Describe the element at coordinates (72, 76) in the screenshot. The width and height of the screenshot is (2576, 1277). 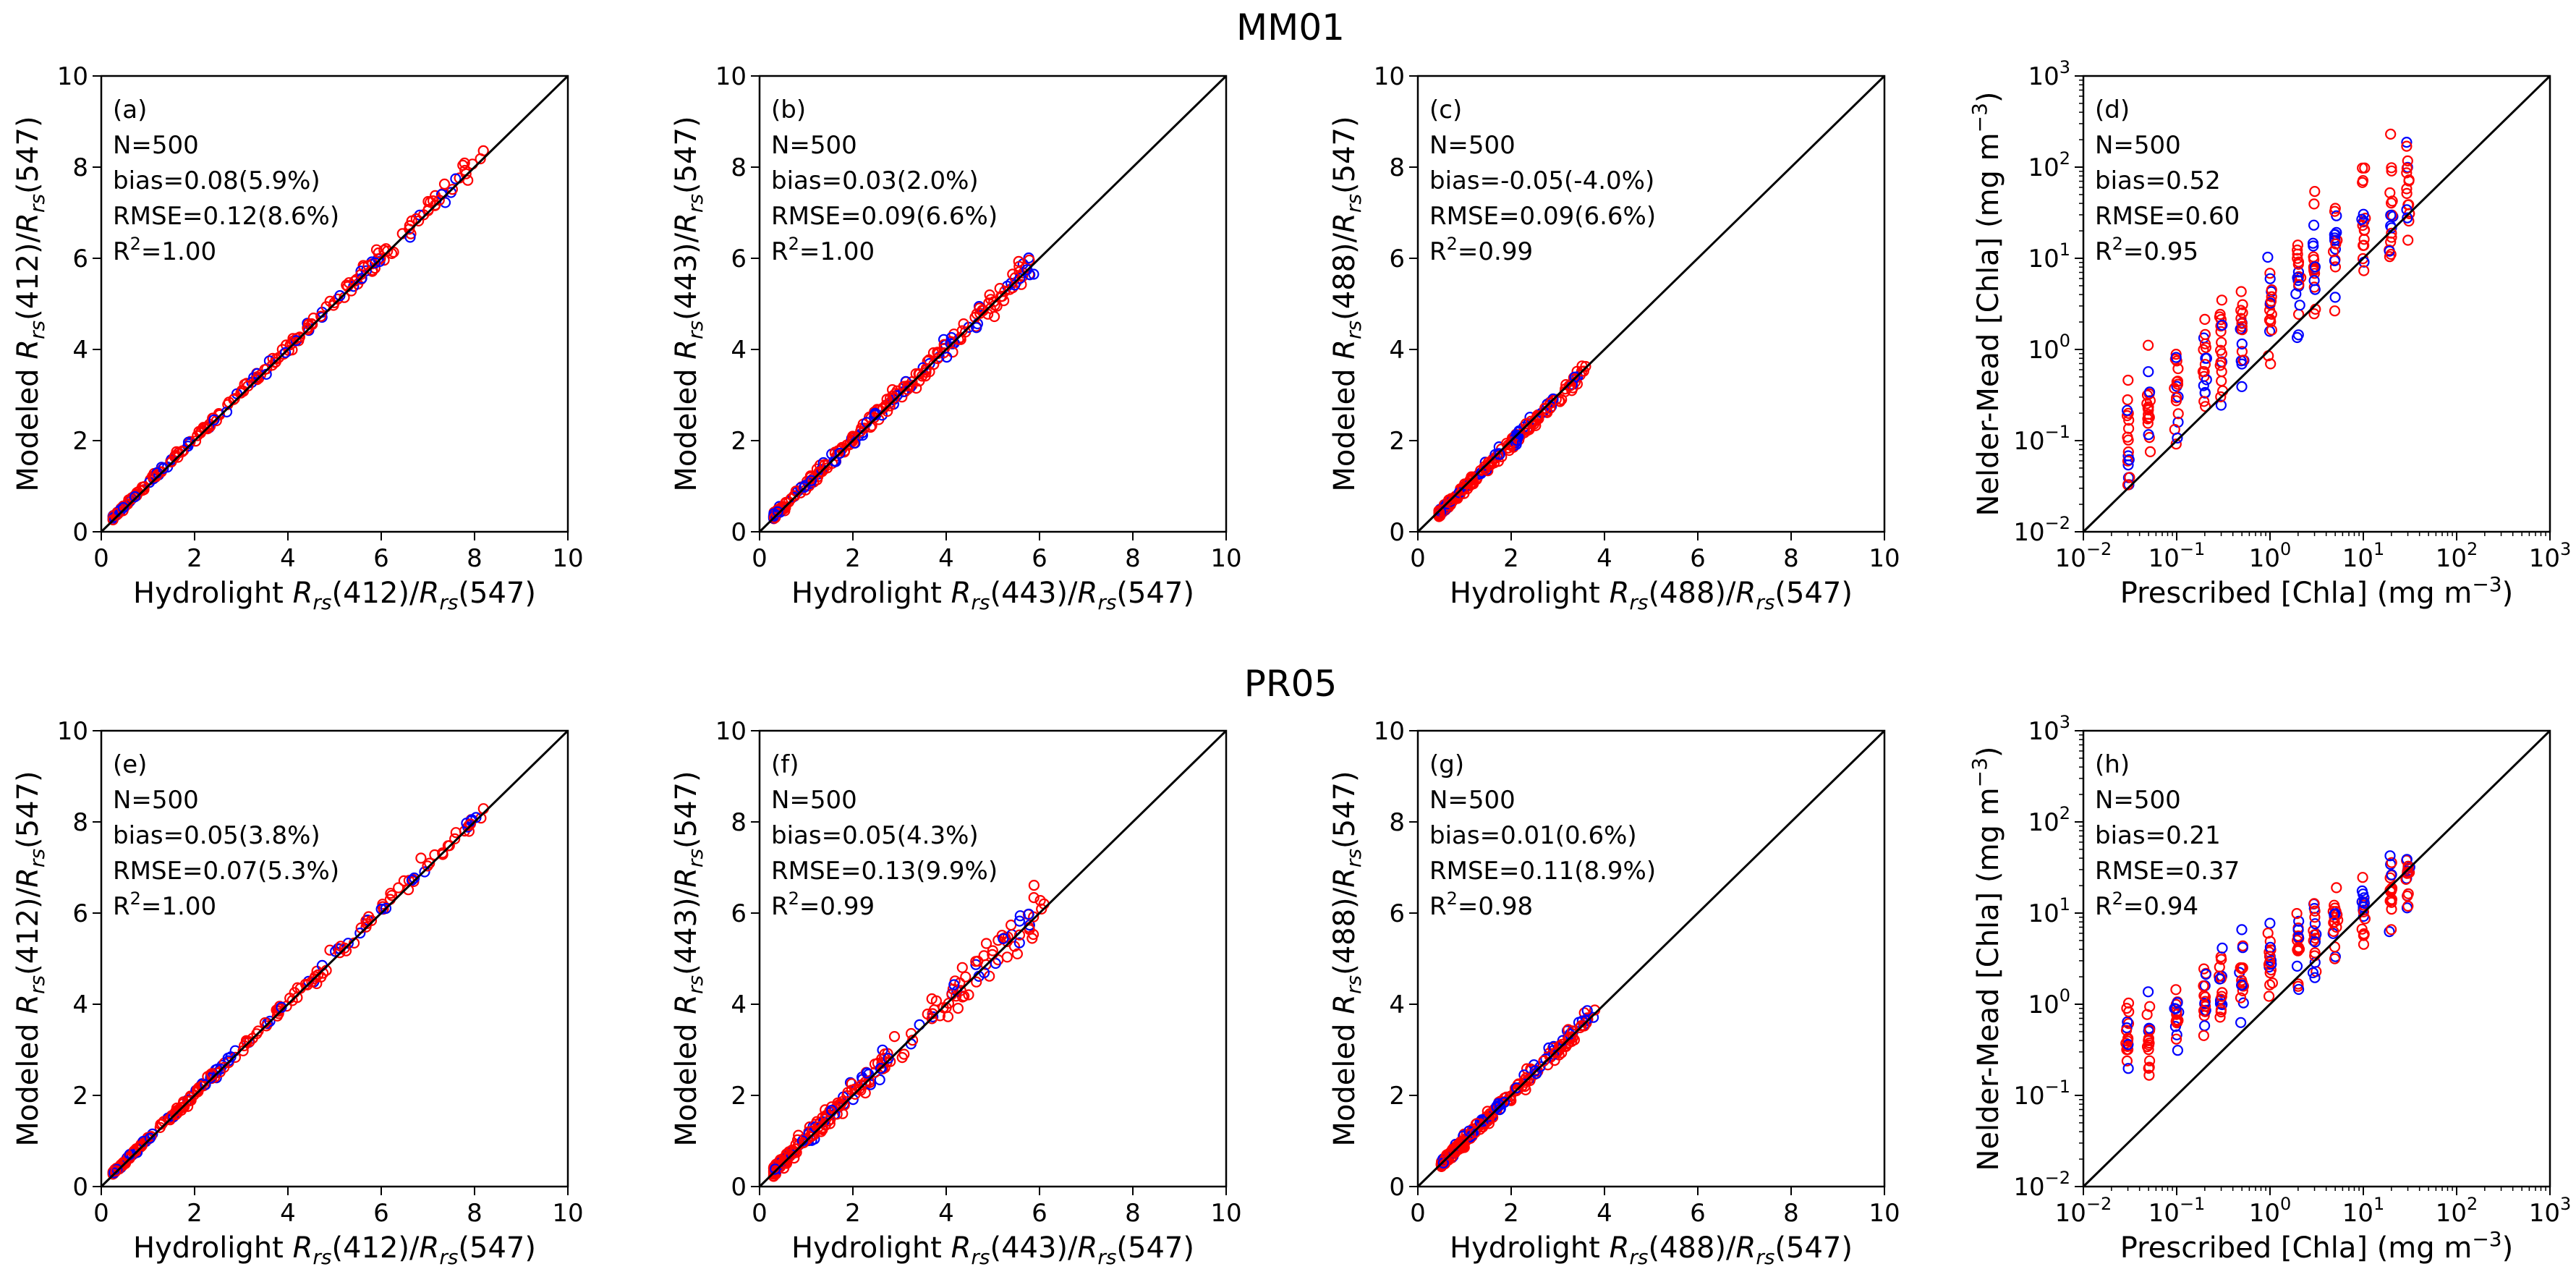
I see `y-tick-label: 10` at that location.